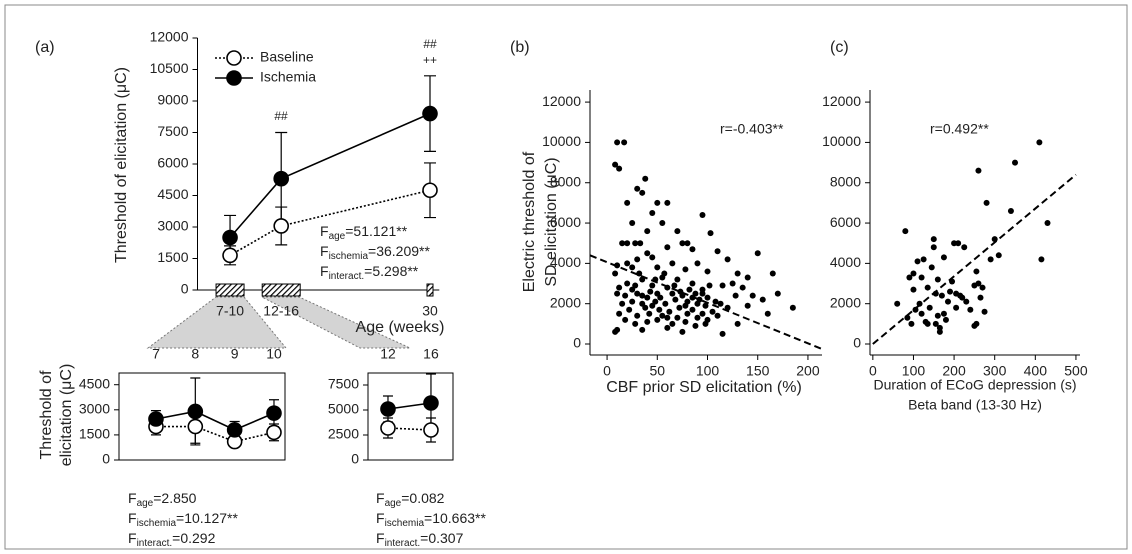 The height and width of the screenshot is (554, 1132). Describe the element at coordinates (974, 259) in the screenshot. I see `trend-line` at that location.